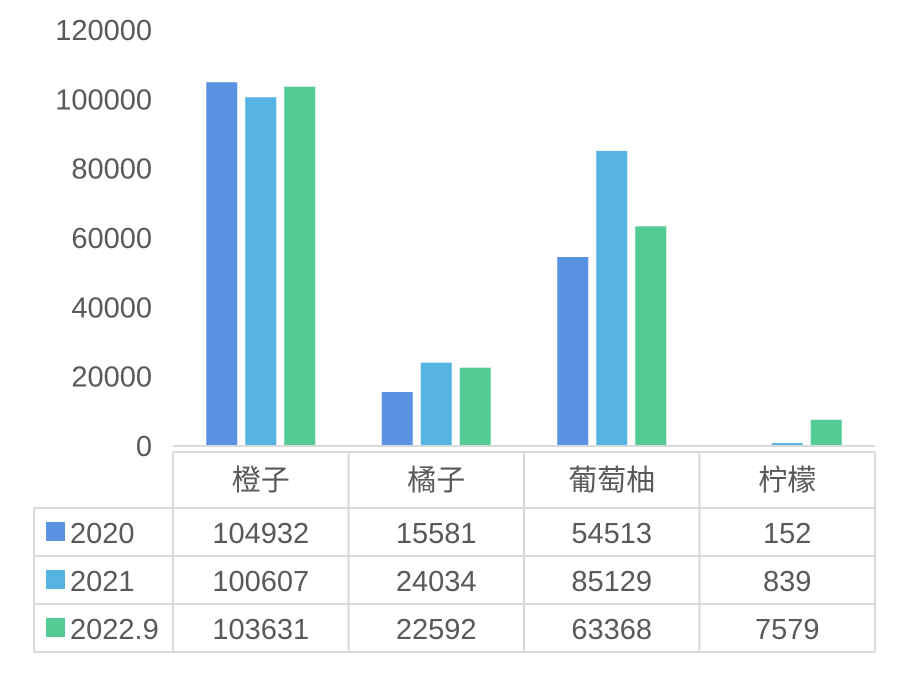 This screenshot has width=897, height=674. I want to click on bar-2020-葡萄柚, so click(573, 351).